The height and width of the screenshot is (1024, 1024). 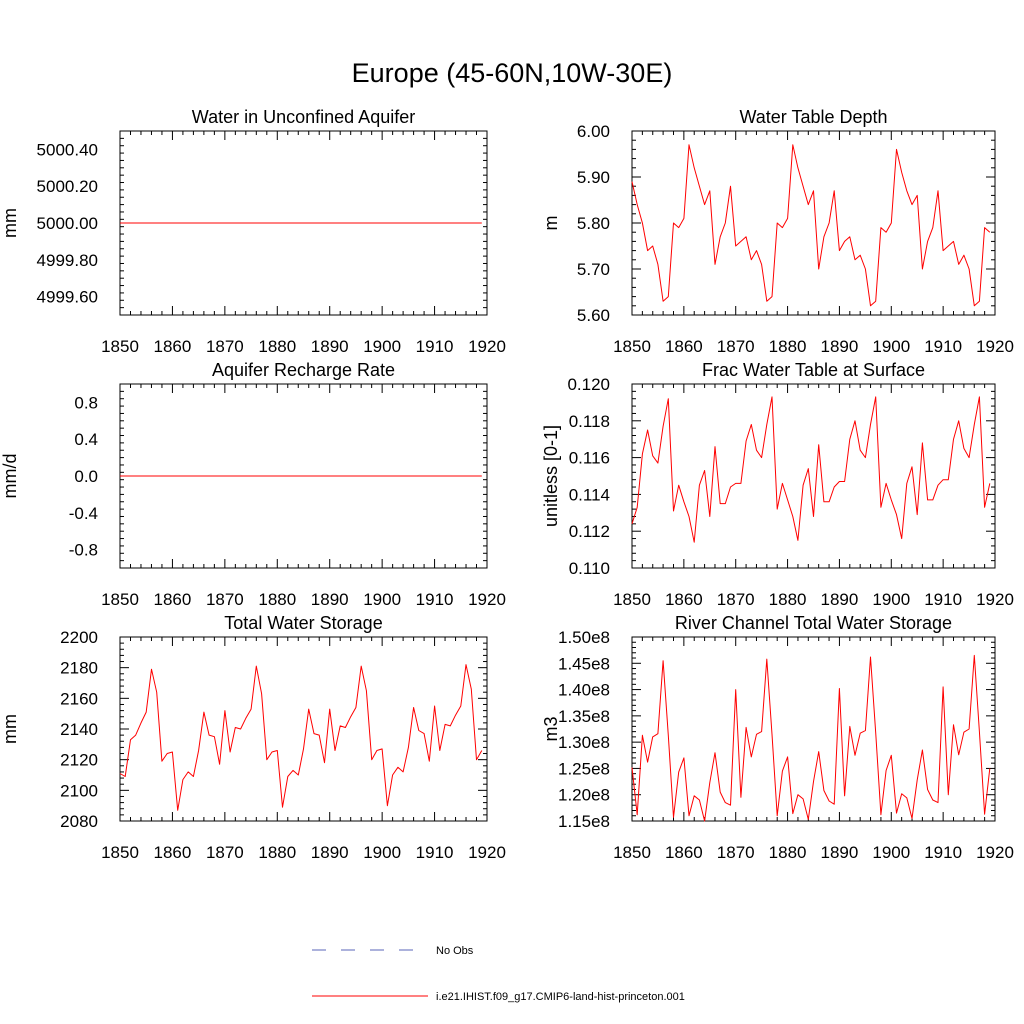 What do you see at coordinates (303, 623) in the screenshot?
I see `panel-title: Total Water Storage` at bounding box center [303, 623].